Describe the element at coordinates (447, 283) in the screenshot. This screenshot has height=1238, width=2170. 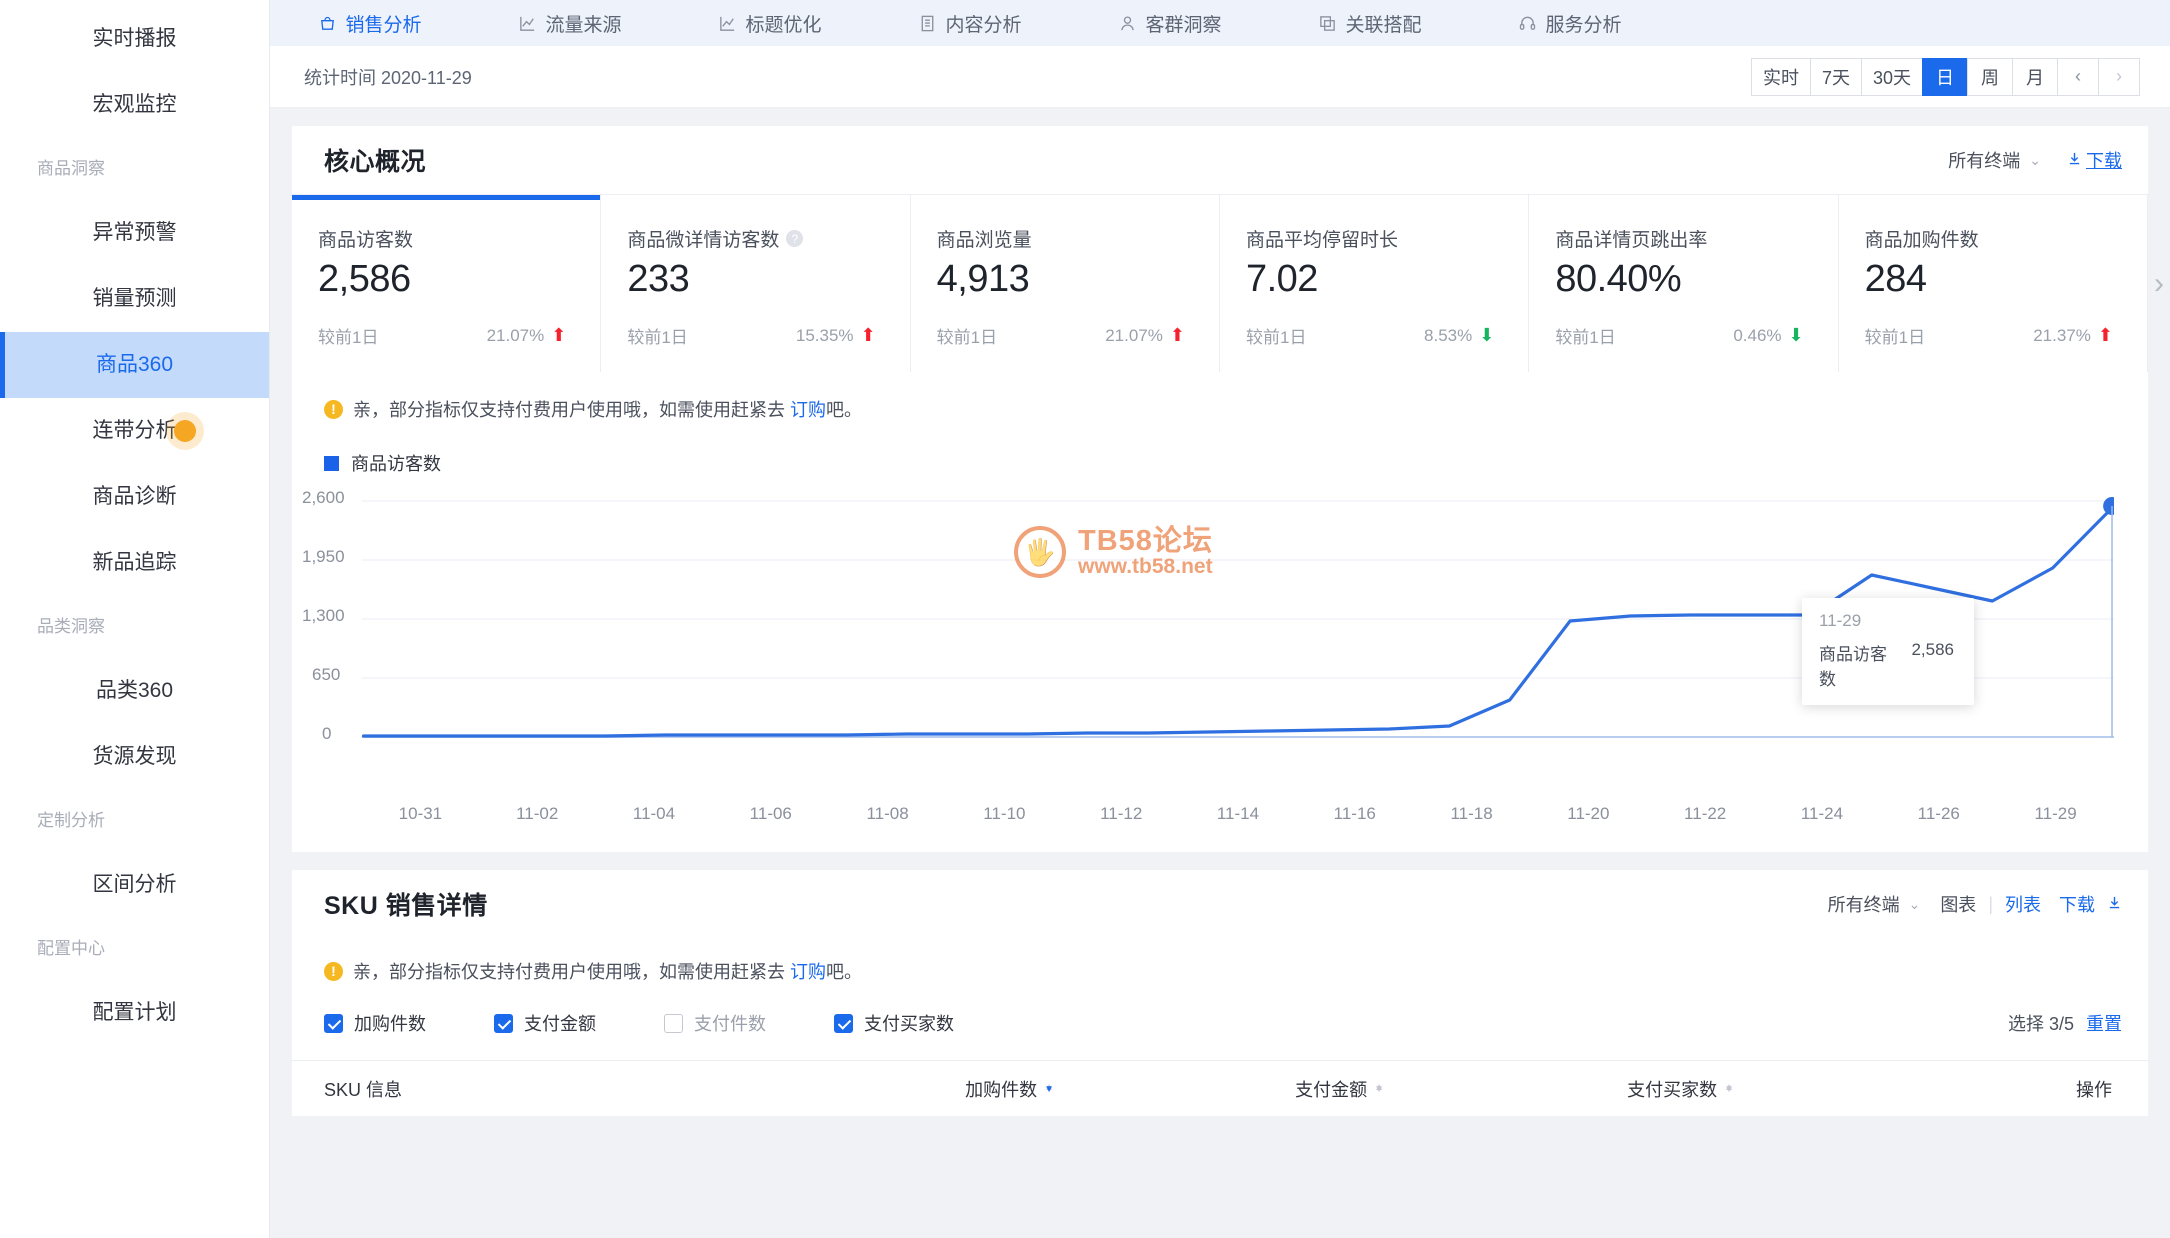
I see `metric-card-visitors: 商品访客数 2,586 较前1日 21.07% ⬆` at that location.